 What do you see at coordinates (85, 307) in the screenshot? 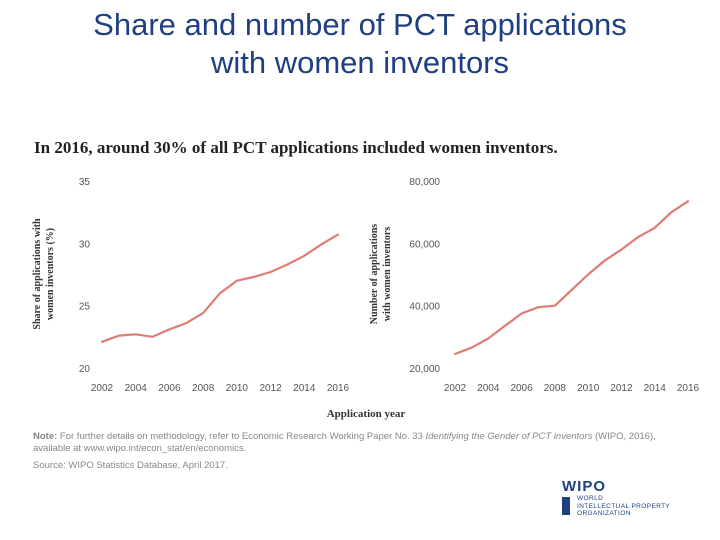
I see `share-y-tick-label: 25` at bounding box center [85, 307].